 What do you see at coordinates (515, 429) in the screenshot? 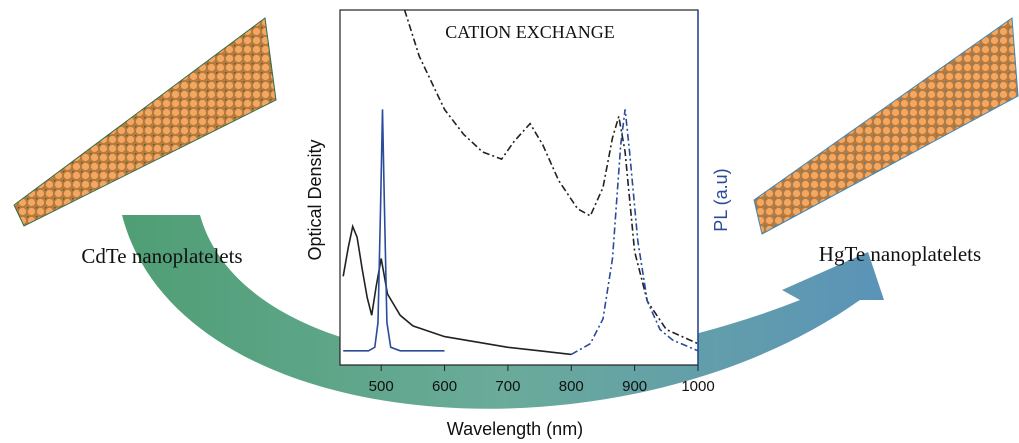
I see `x-axis-label: Wavelength (nm)` at bounding box center [515, 429].